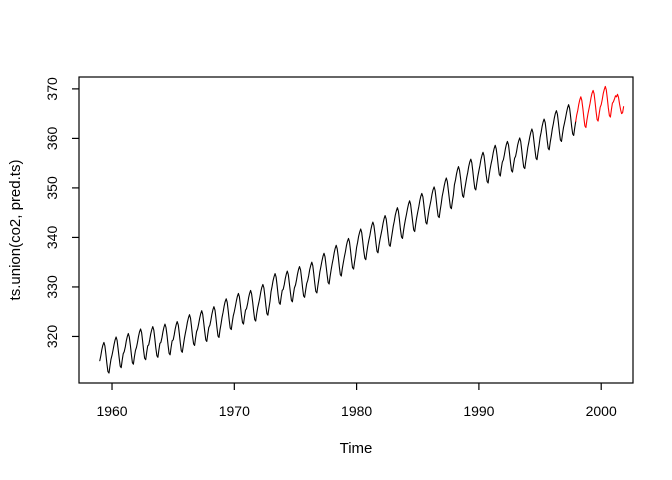 The width and height of the screenshot is (672, 480). I want to click on y-tick-label: 350, so click(52, 188).